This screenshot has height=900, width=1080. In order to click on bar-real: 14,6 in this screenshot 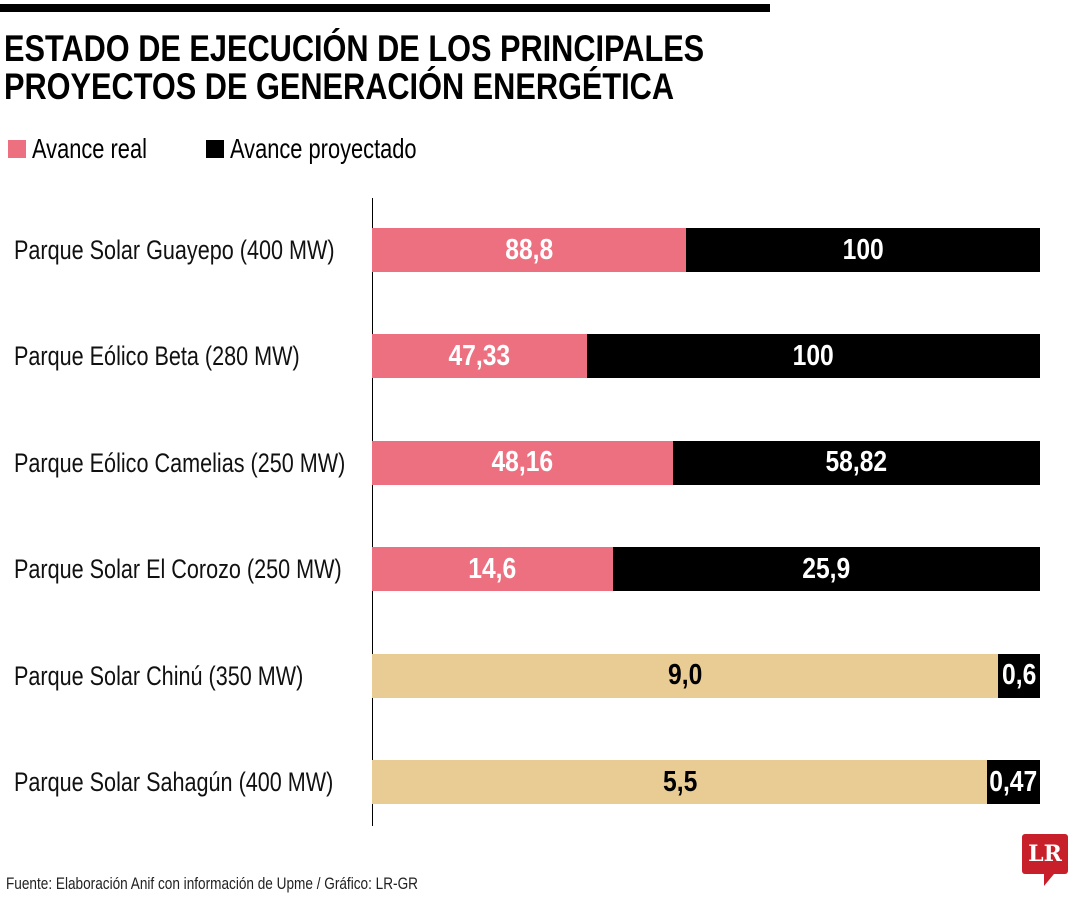, I will do `click(492, 569)`.